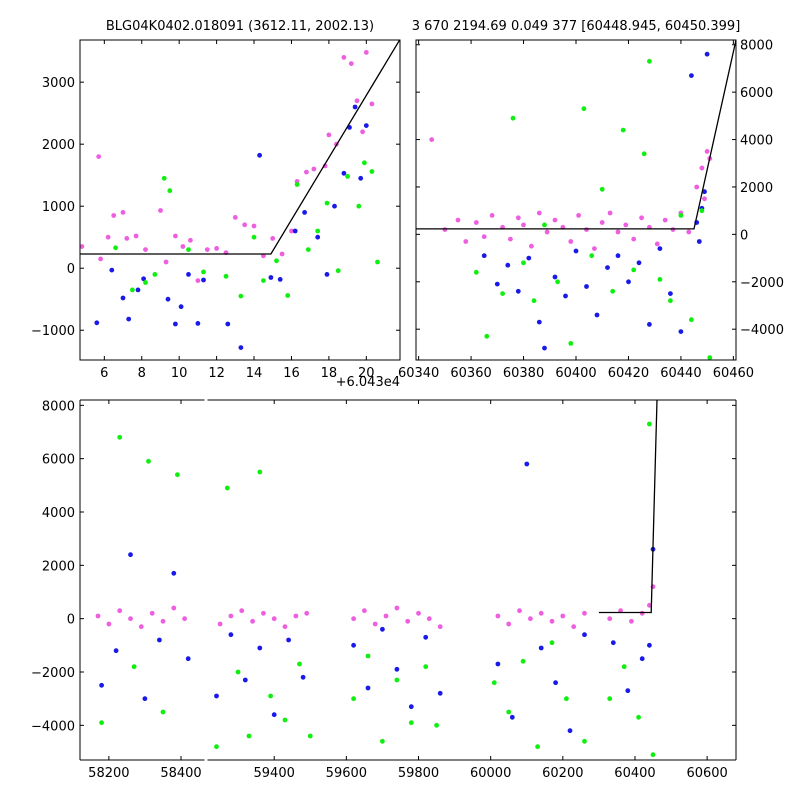 This screenshot has height=800, width=800. Describe the element at coordinates (58, 513) in the screenshot. I see `panel-3-ytick-label: 4000` at that location.